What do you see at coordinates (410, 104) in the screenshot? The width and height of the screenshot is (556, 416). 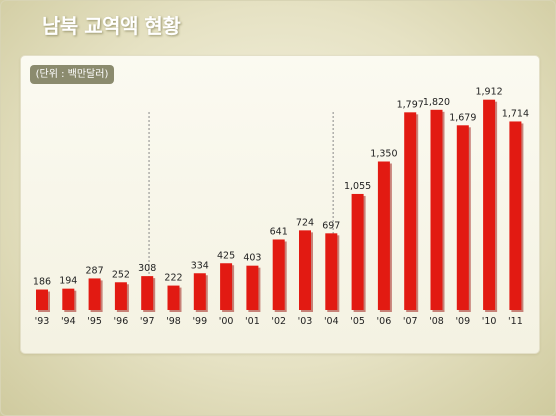 I see `data-label: 1,797` at bounding box center [410, 104].